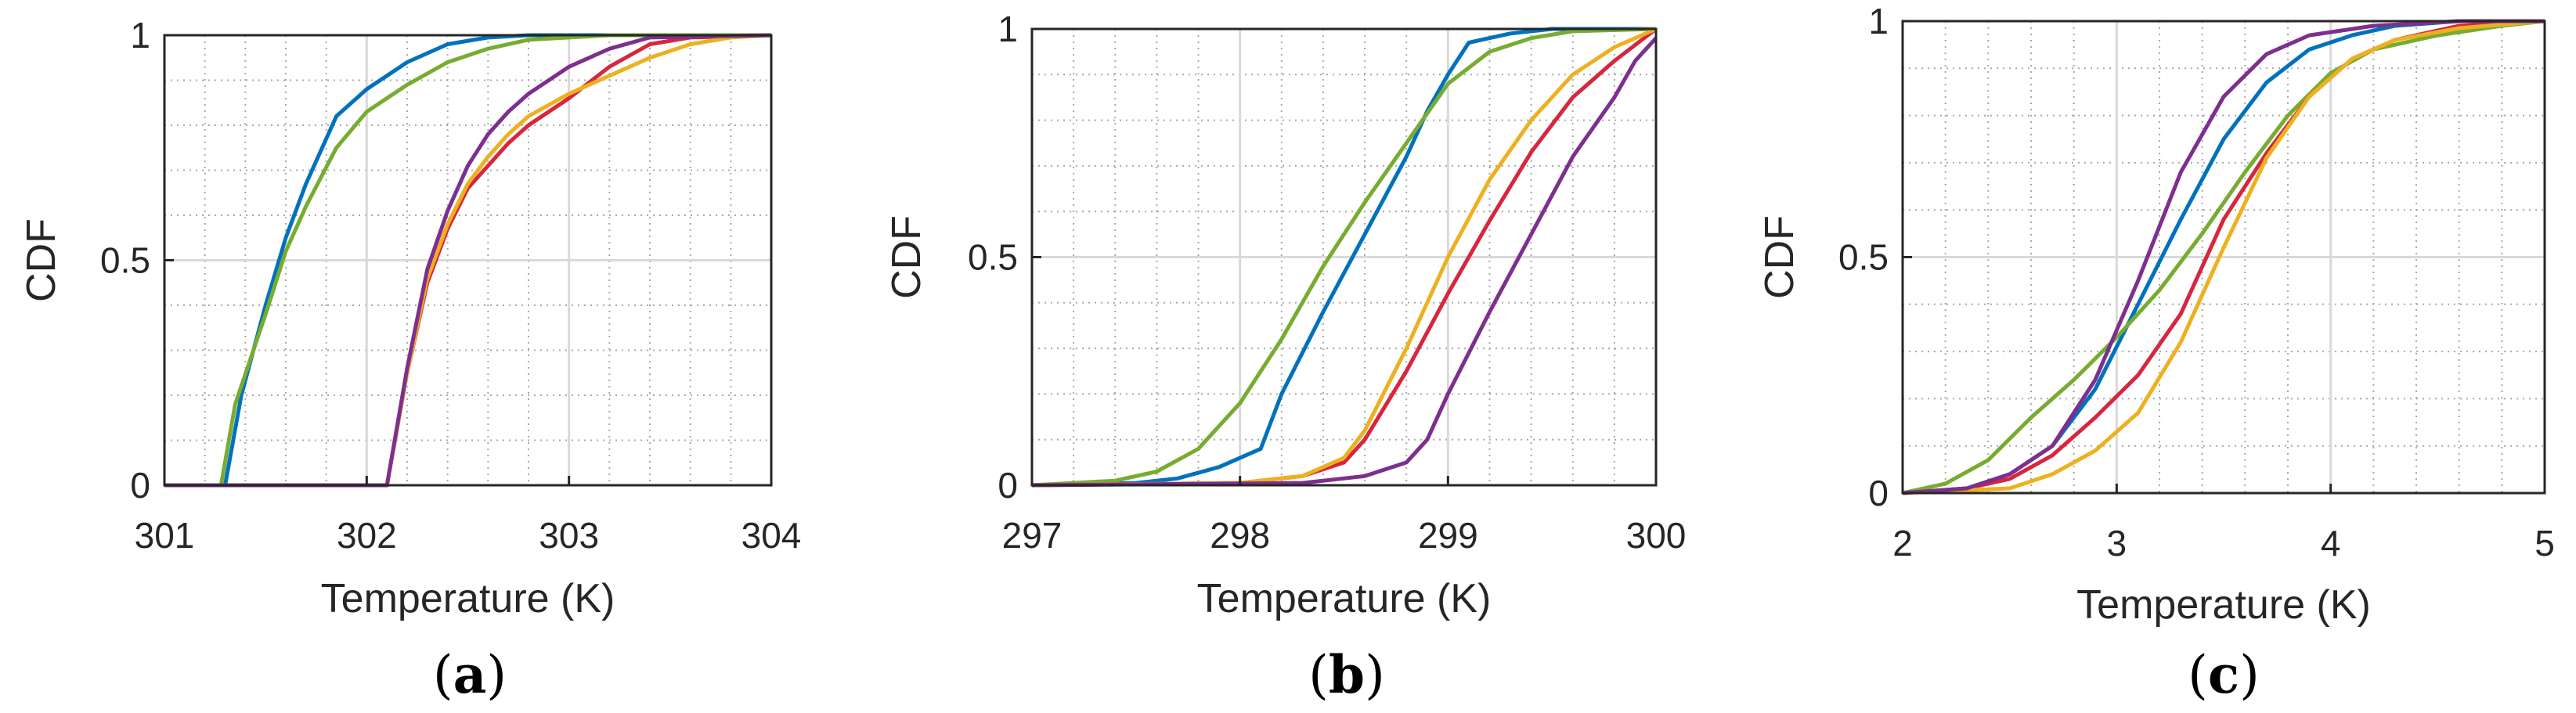 This screenshot has height=713, width=2576. What do you see at coordinates (2545, 543) in the screenshot?
I see `x-tick-label: 5` at bounding box center [2545, 543].